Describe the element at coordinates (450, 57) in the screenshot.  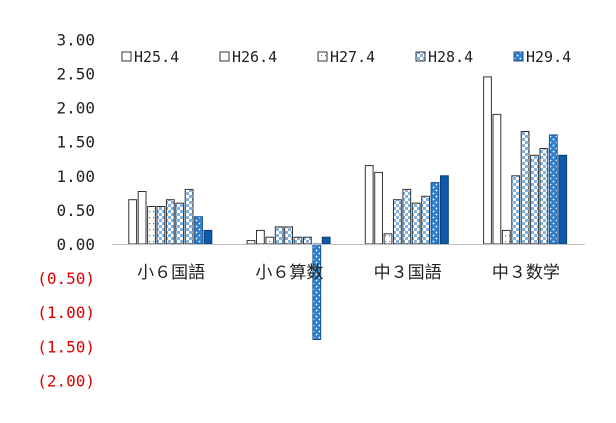
I see `legend-label: H28.4` at that location.